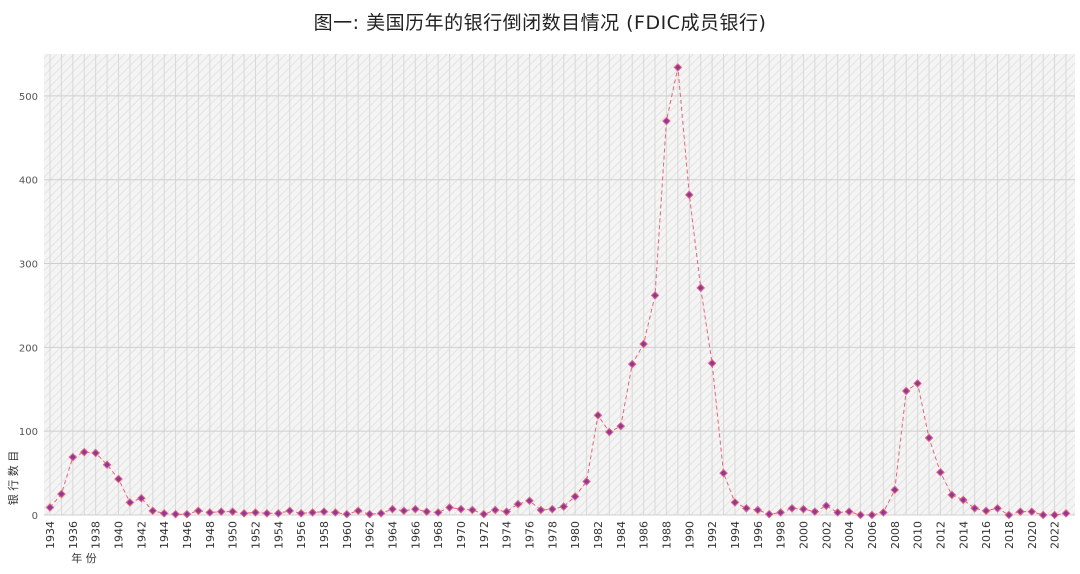  I want to click on x-tick-label: 1976, so click(529, 535).